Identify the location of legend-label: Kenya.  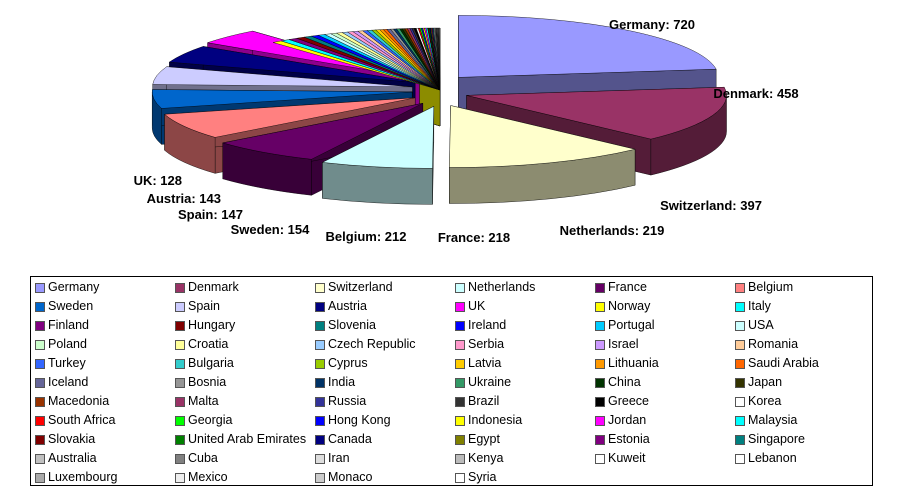
(486, 458).